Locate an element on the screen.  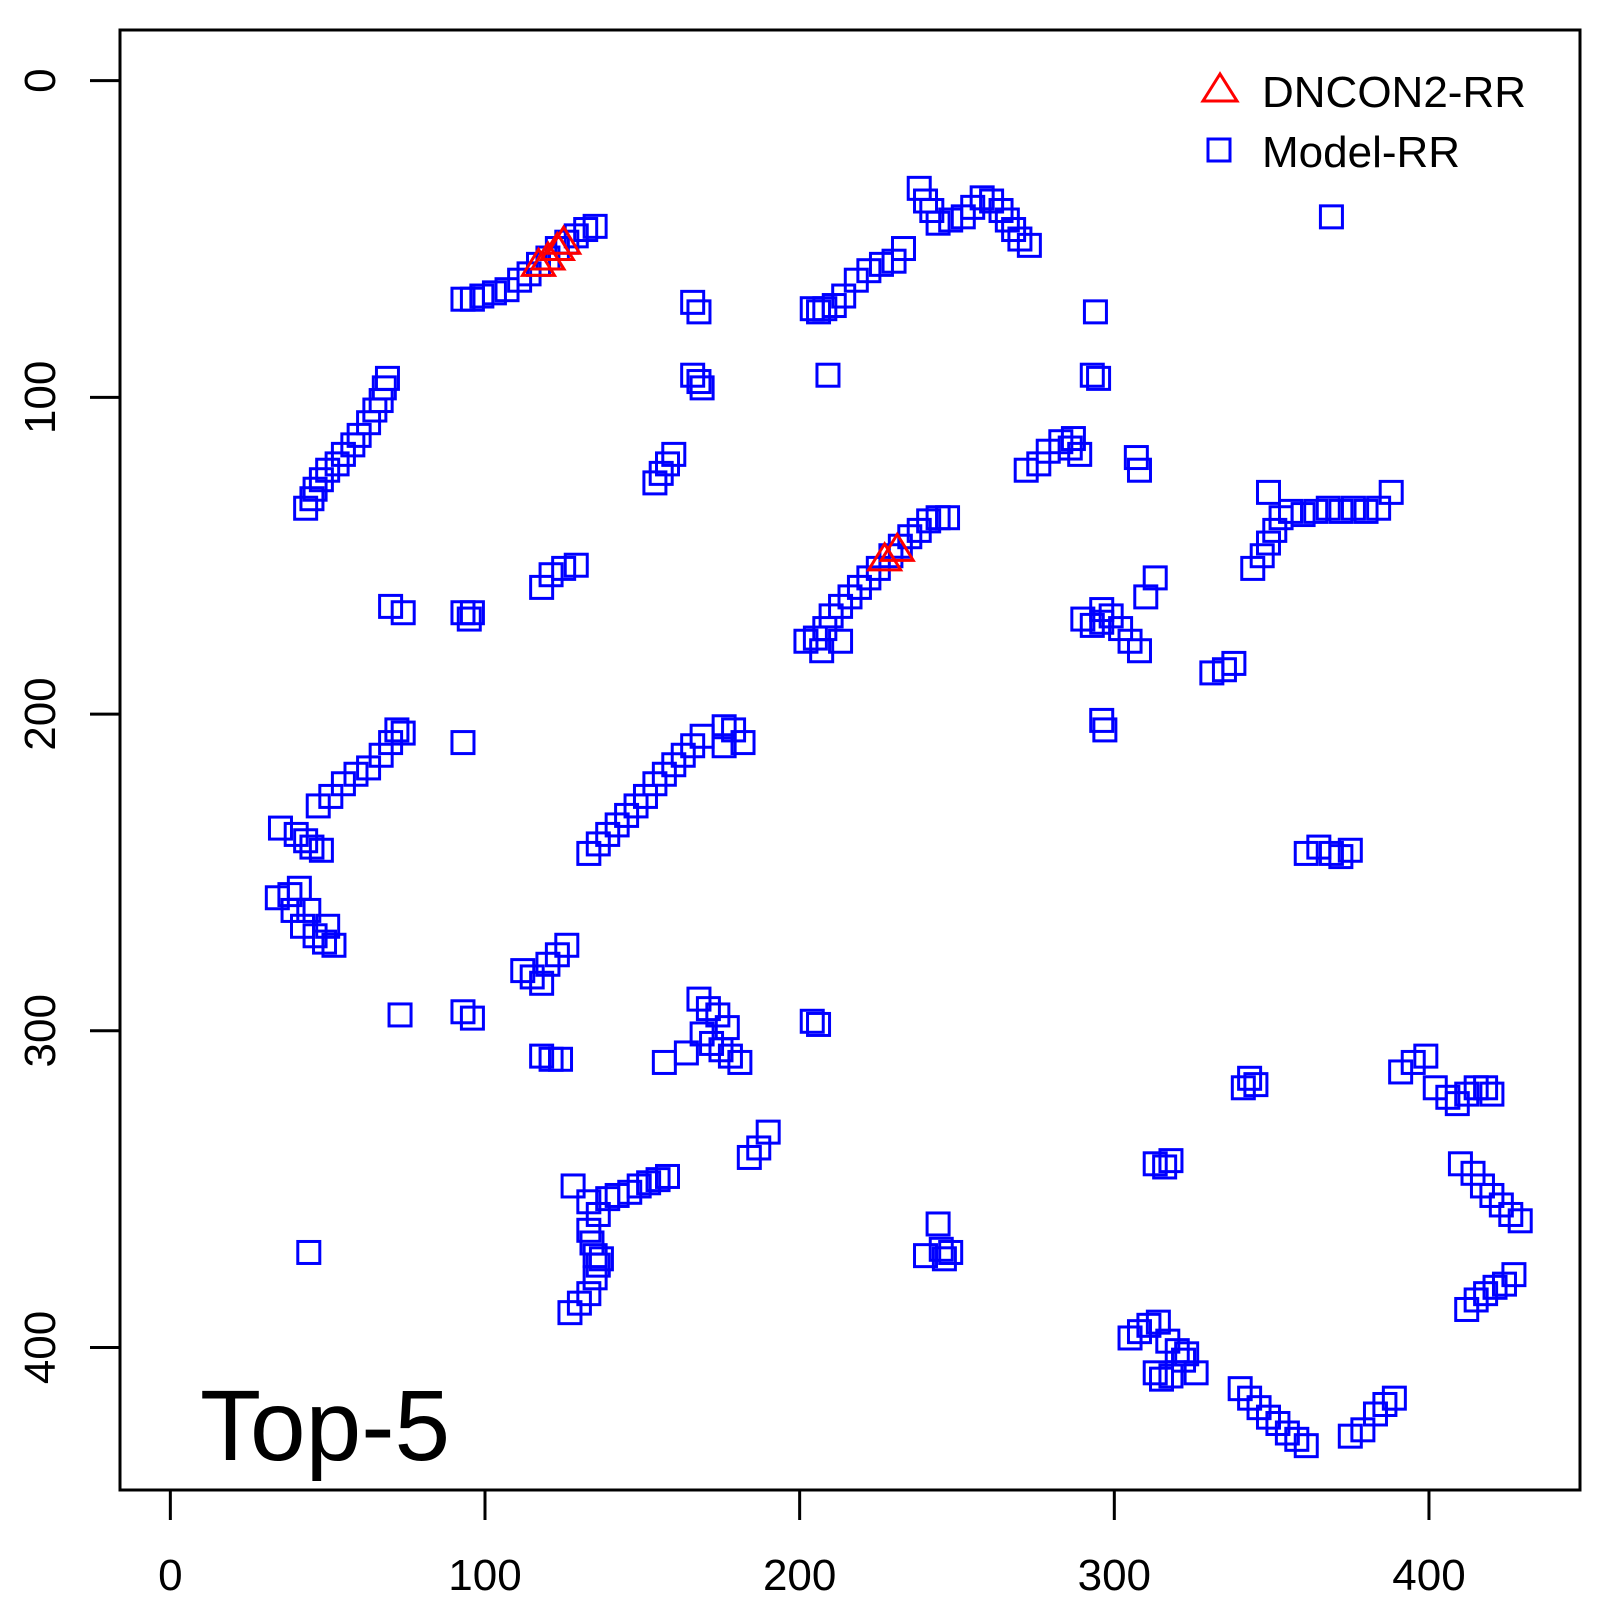
x-tick-label: 0 is located at coordinates (170, 1575).